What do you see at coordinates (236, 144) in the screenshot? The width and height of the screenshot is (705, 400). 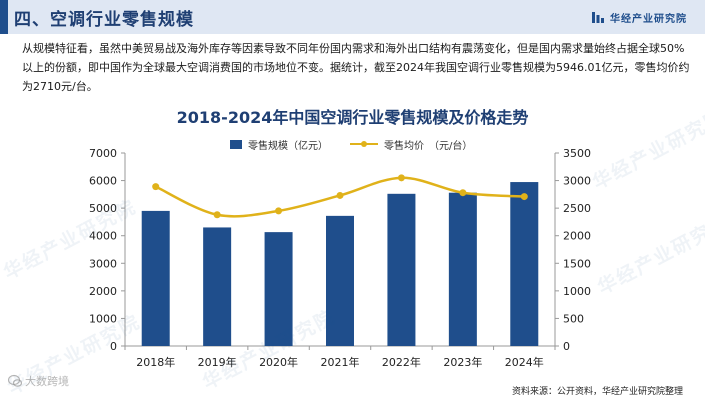 I see `legend-bar-swatch` at bounding box center [236, 144].